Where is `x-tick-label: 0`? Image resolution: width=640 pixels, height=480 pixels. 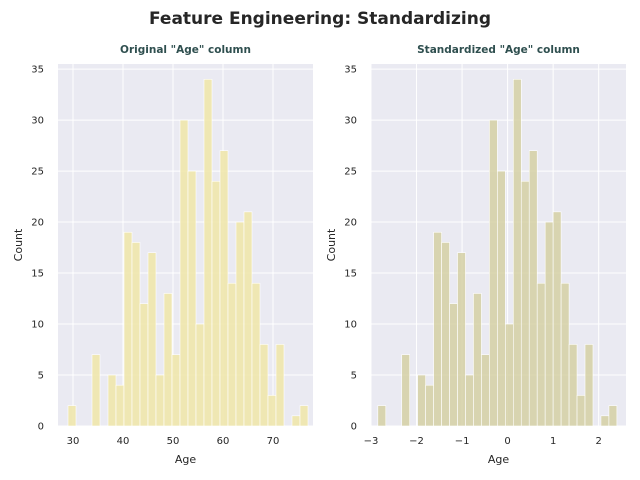 x-tick-label: 0 is located at coordinates (507, 441).